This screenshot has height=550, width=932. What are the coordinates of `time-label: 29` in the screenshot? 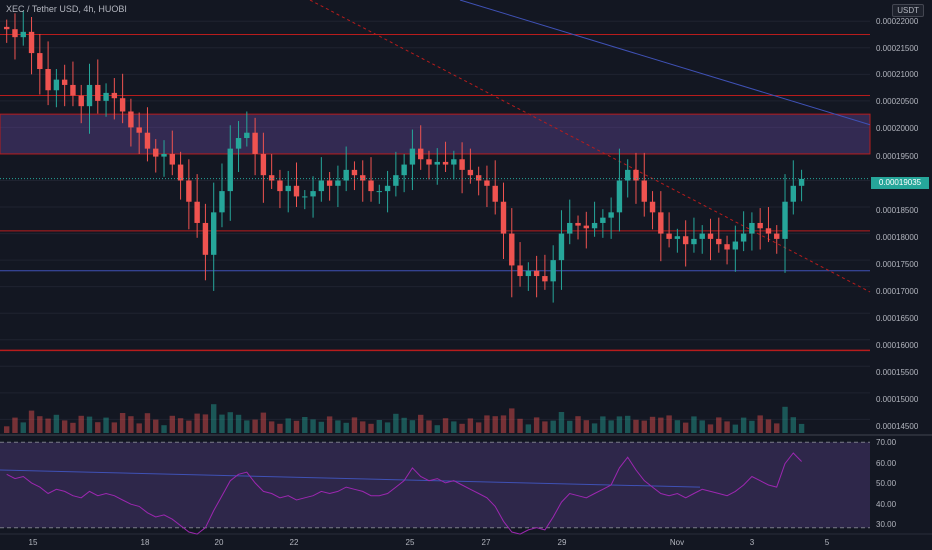 It's located at (562, 542).